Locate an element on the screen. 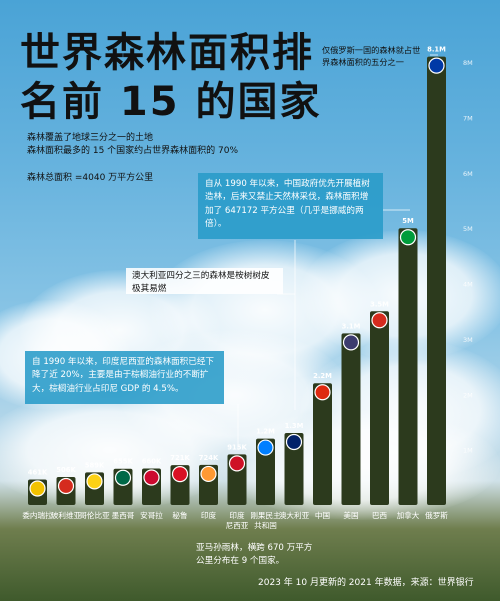 The width and height of the screenshot is (500, 601). category-label: 委内瑞拉 is located at coordinates (37, 515).